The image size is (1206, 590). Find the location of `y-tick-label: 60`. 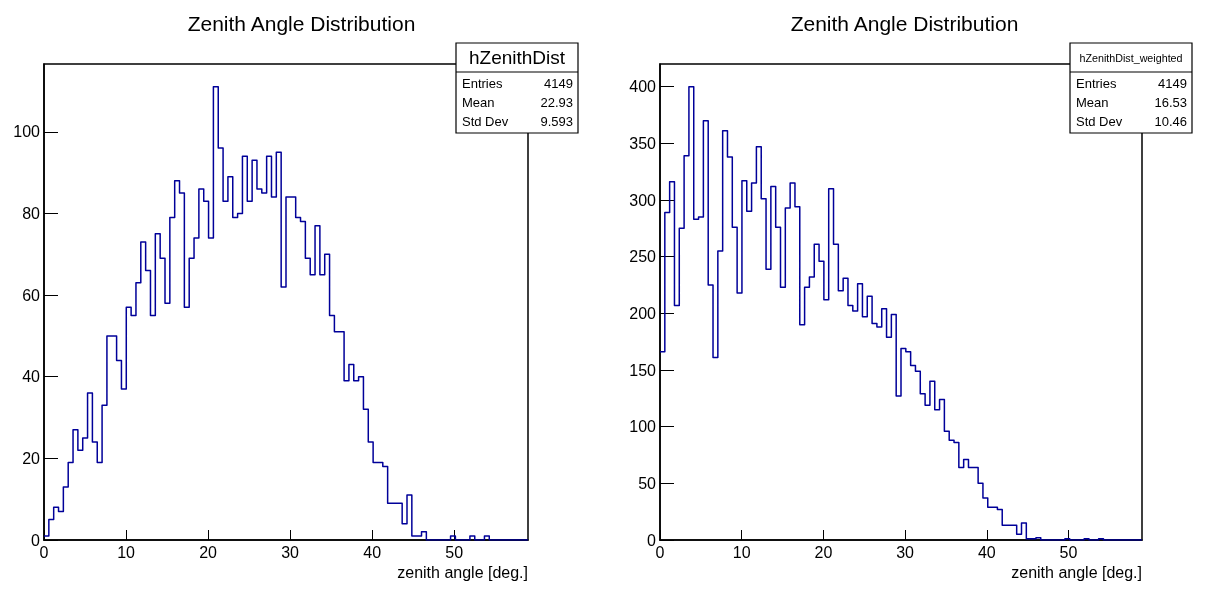

y-tick-label: 60 is located at coordinates (31, 295).